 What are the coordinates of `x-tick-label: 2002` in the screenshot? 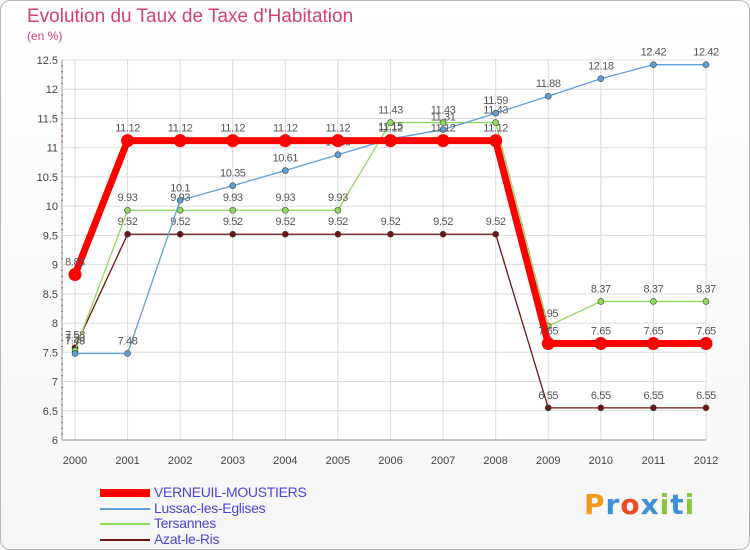 It's located at (180, 461).